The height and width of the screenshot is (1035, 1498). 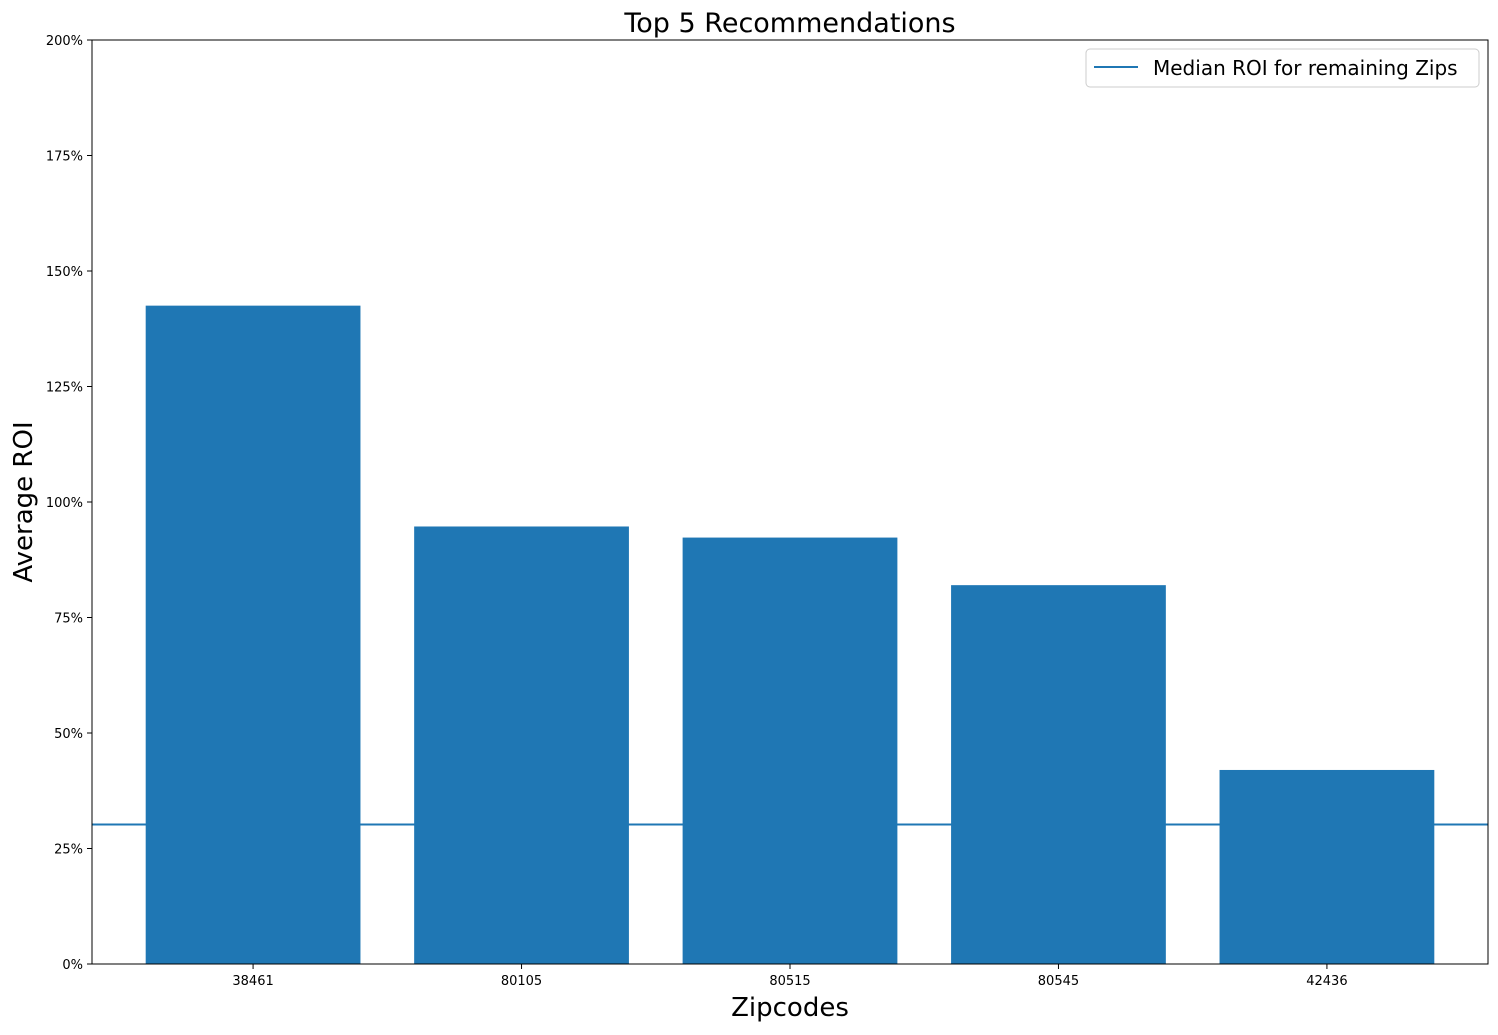 I want to click on y-tick-label: 25%, so click(x=68, y=850).